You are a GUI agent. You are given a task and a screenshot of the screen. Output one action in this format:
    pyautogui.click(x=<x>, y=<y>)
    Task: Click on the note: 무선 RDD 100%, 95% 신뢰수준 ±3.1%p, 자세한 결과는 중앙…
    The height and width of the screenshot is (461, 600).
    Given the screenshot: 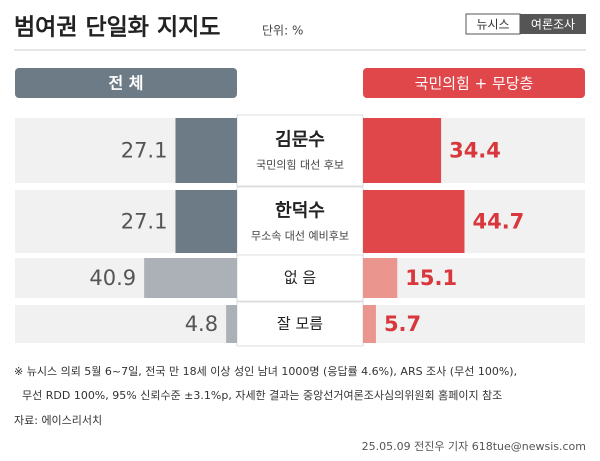 What is the action you would take?
    pyautogui.click(x=262, y=395)
    